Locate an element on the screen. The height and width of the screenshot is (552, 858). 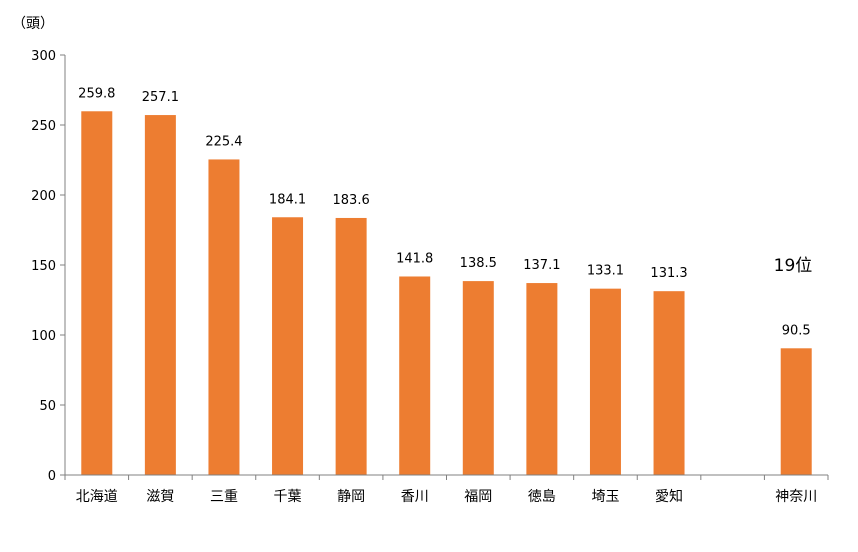
data-label: 138.5 is located at coordinates (478, 263).